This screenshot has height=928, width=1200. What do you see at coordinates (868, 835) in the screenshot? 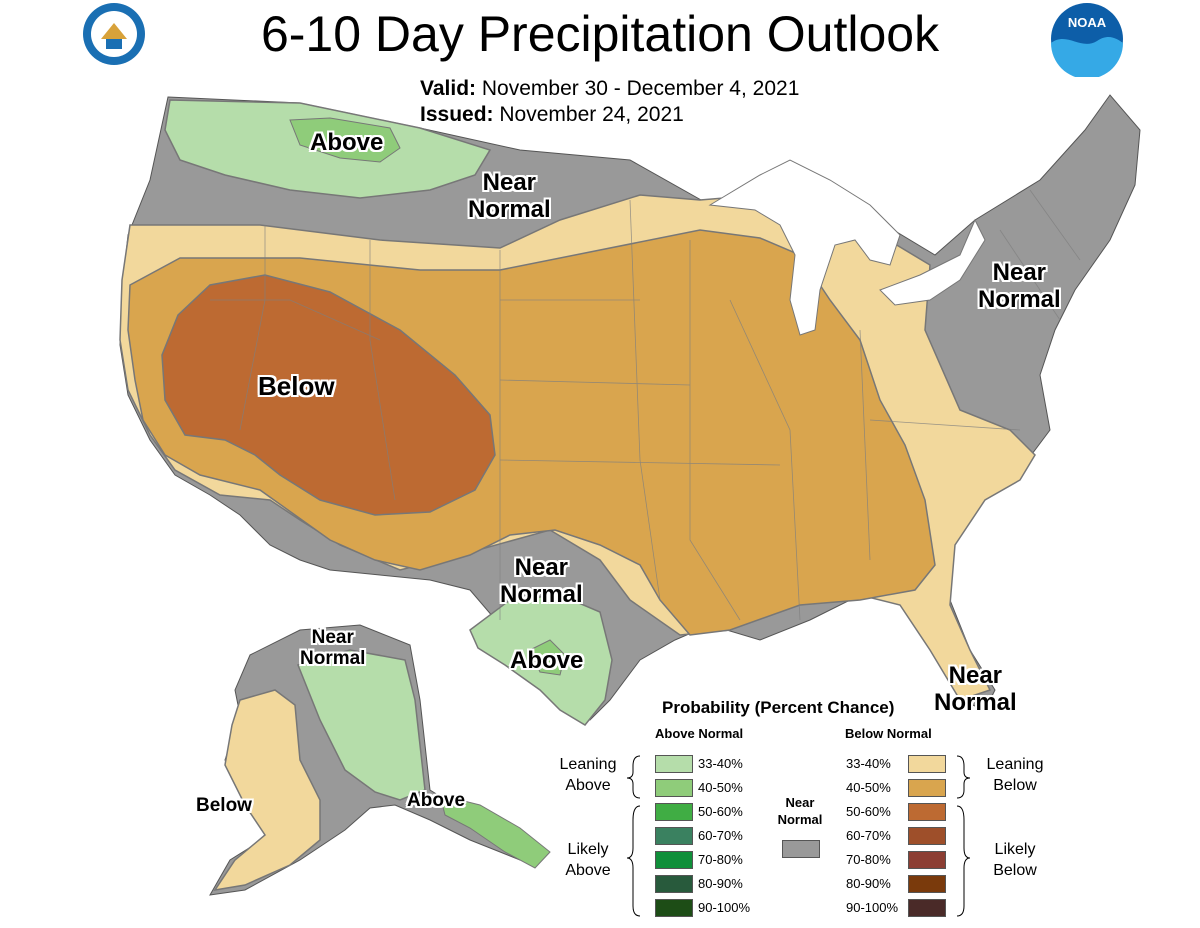
I see `below-range-label-3: 60-70%` at bounding box center [868, 835].